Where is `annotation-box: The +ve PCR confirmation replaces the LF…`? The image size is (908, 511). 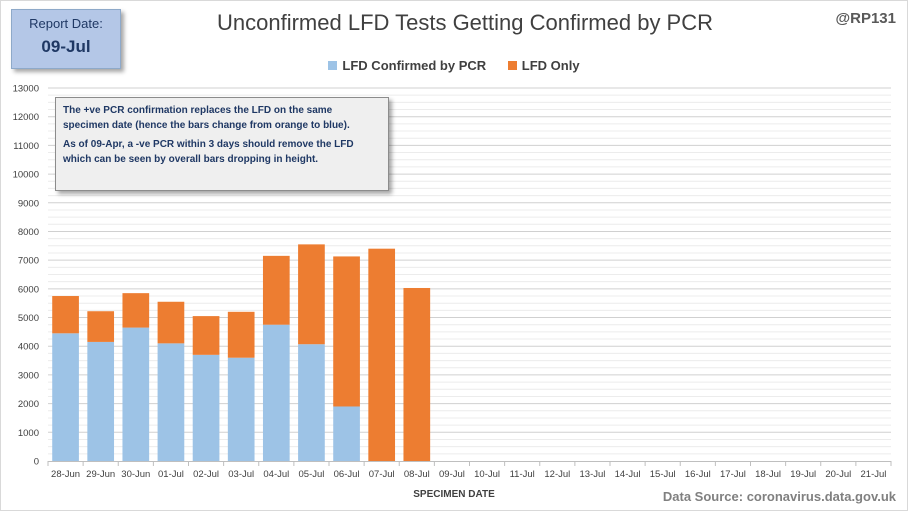
annotation-box: The +ve PCR confirmation replaces the LF… is located at coordinates (222, 144).